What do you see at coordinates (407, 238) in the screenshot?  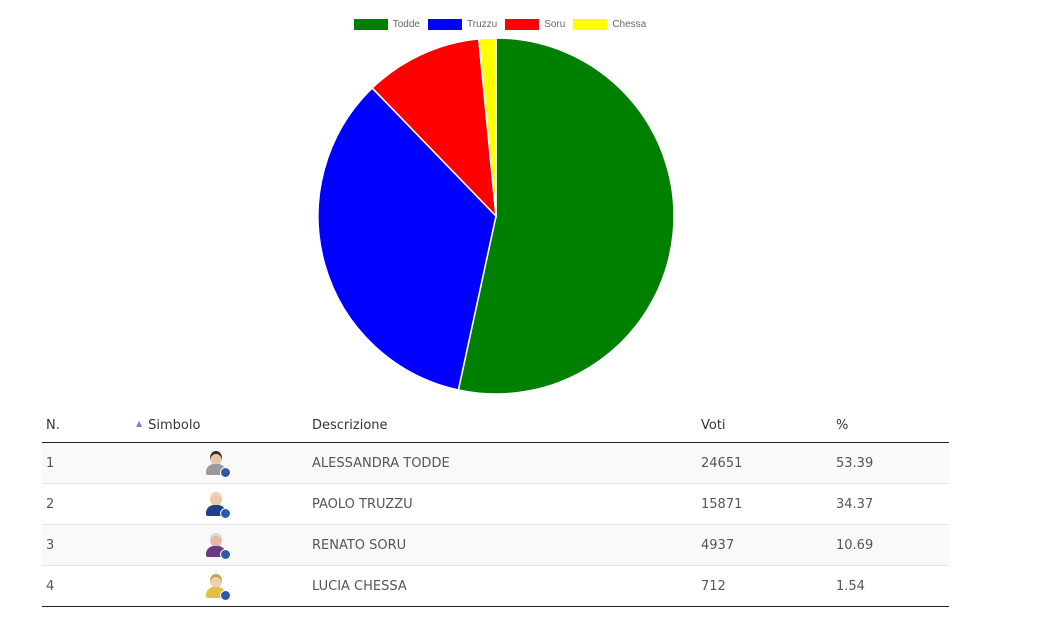 I see `pie-slice-truzzu` at bounding box center [407, 238].